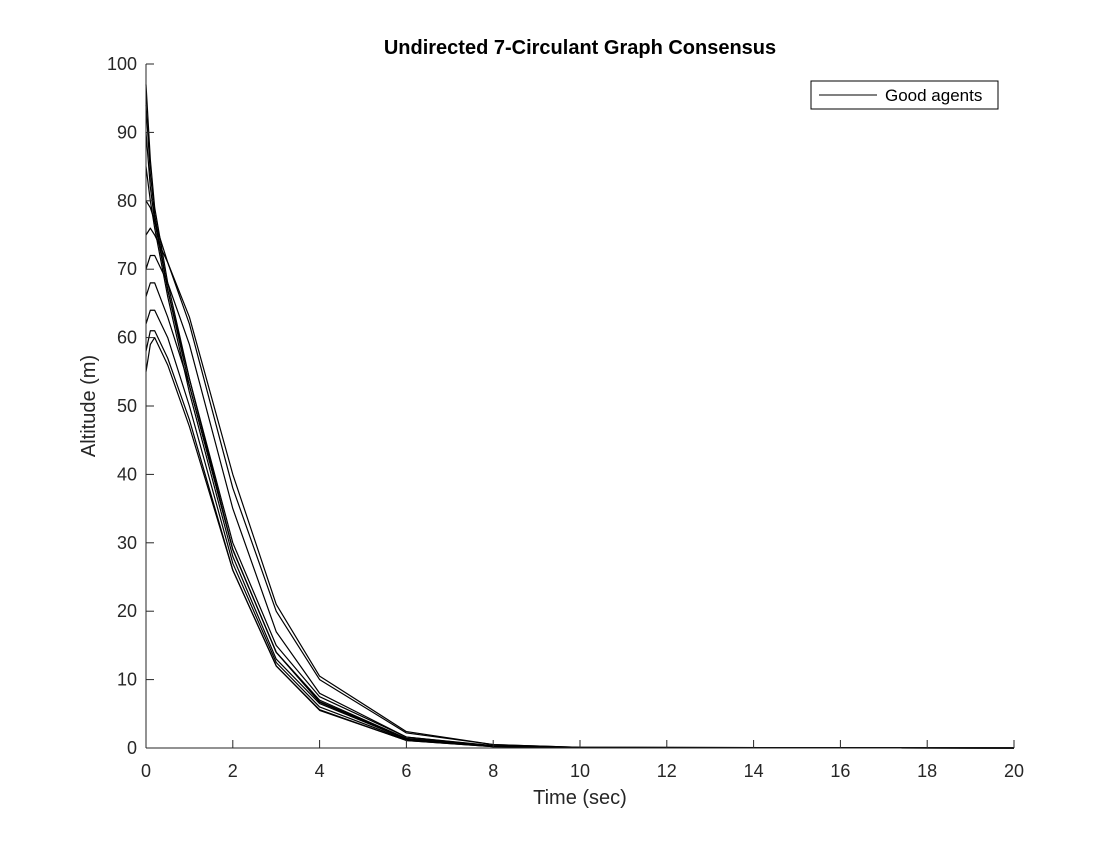  Describe the element at coordinates (233, 771) in the screenshot. I see `x-tick-label: 2` at that location.